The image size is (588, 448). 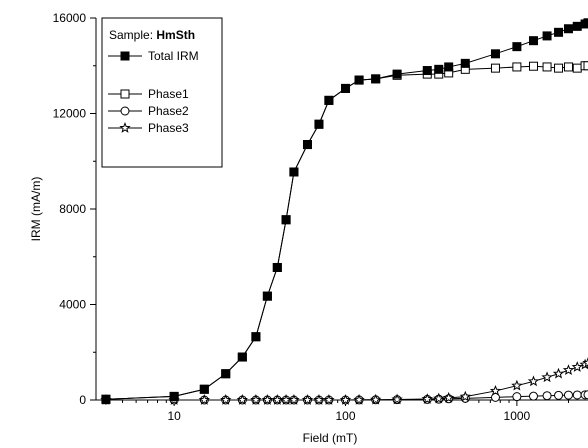 What do you see at coordinates (174, 416) in the screenshot?
I see `x-tick-label: 10` at bounding box center [174, 416].